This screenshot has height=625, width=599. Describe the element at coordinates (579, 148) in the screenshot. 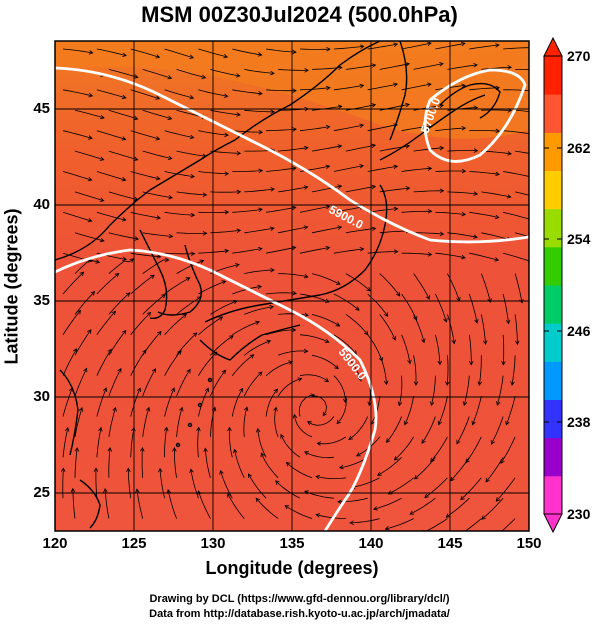

I see `colorbar-tick-262: 262` at that location.